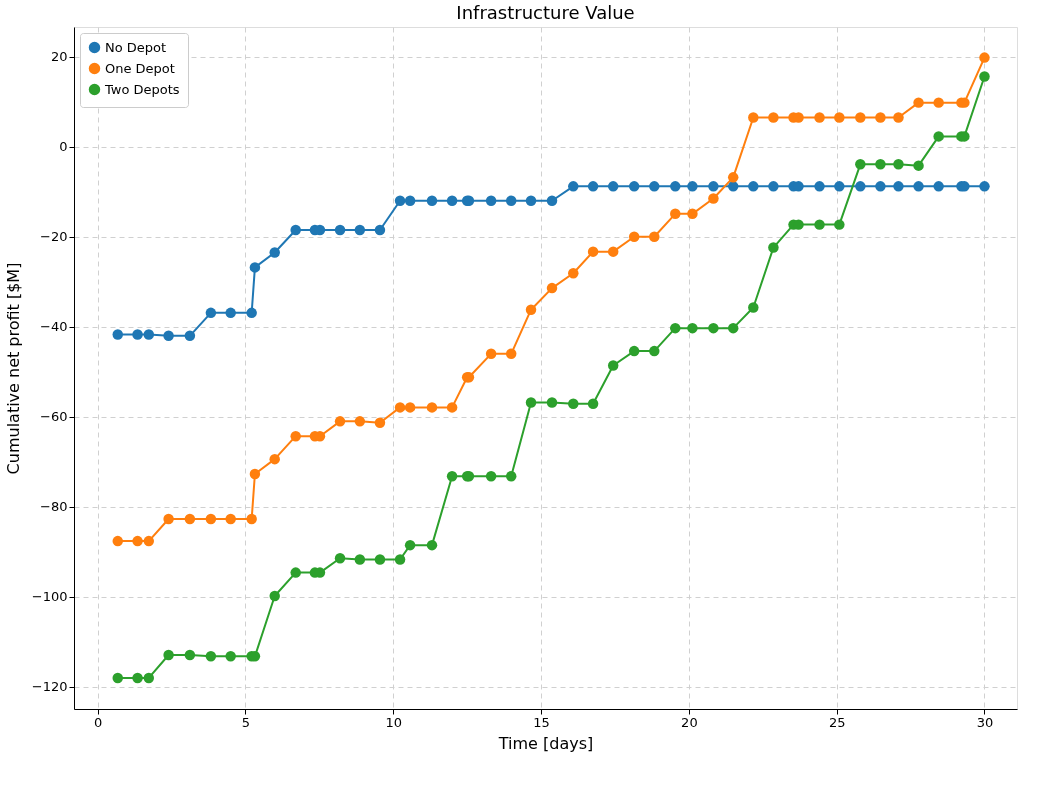 This screenshot has height=787, width=1051. I want to click on y-tick-label: 20, so click(59, 57).